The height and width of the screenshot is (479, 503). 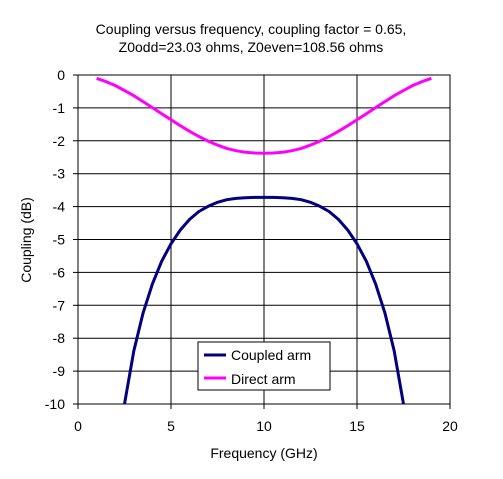 What do you see at coordinates (59, 371) in the screenshot?
I see `y-tick-label: -9` at bounding box center [59, 371].